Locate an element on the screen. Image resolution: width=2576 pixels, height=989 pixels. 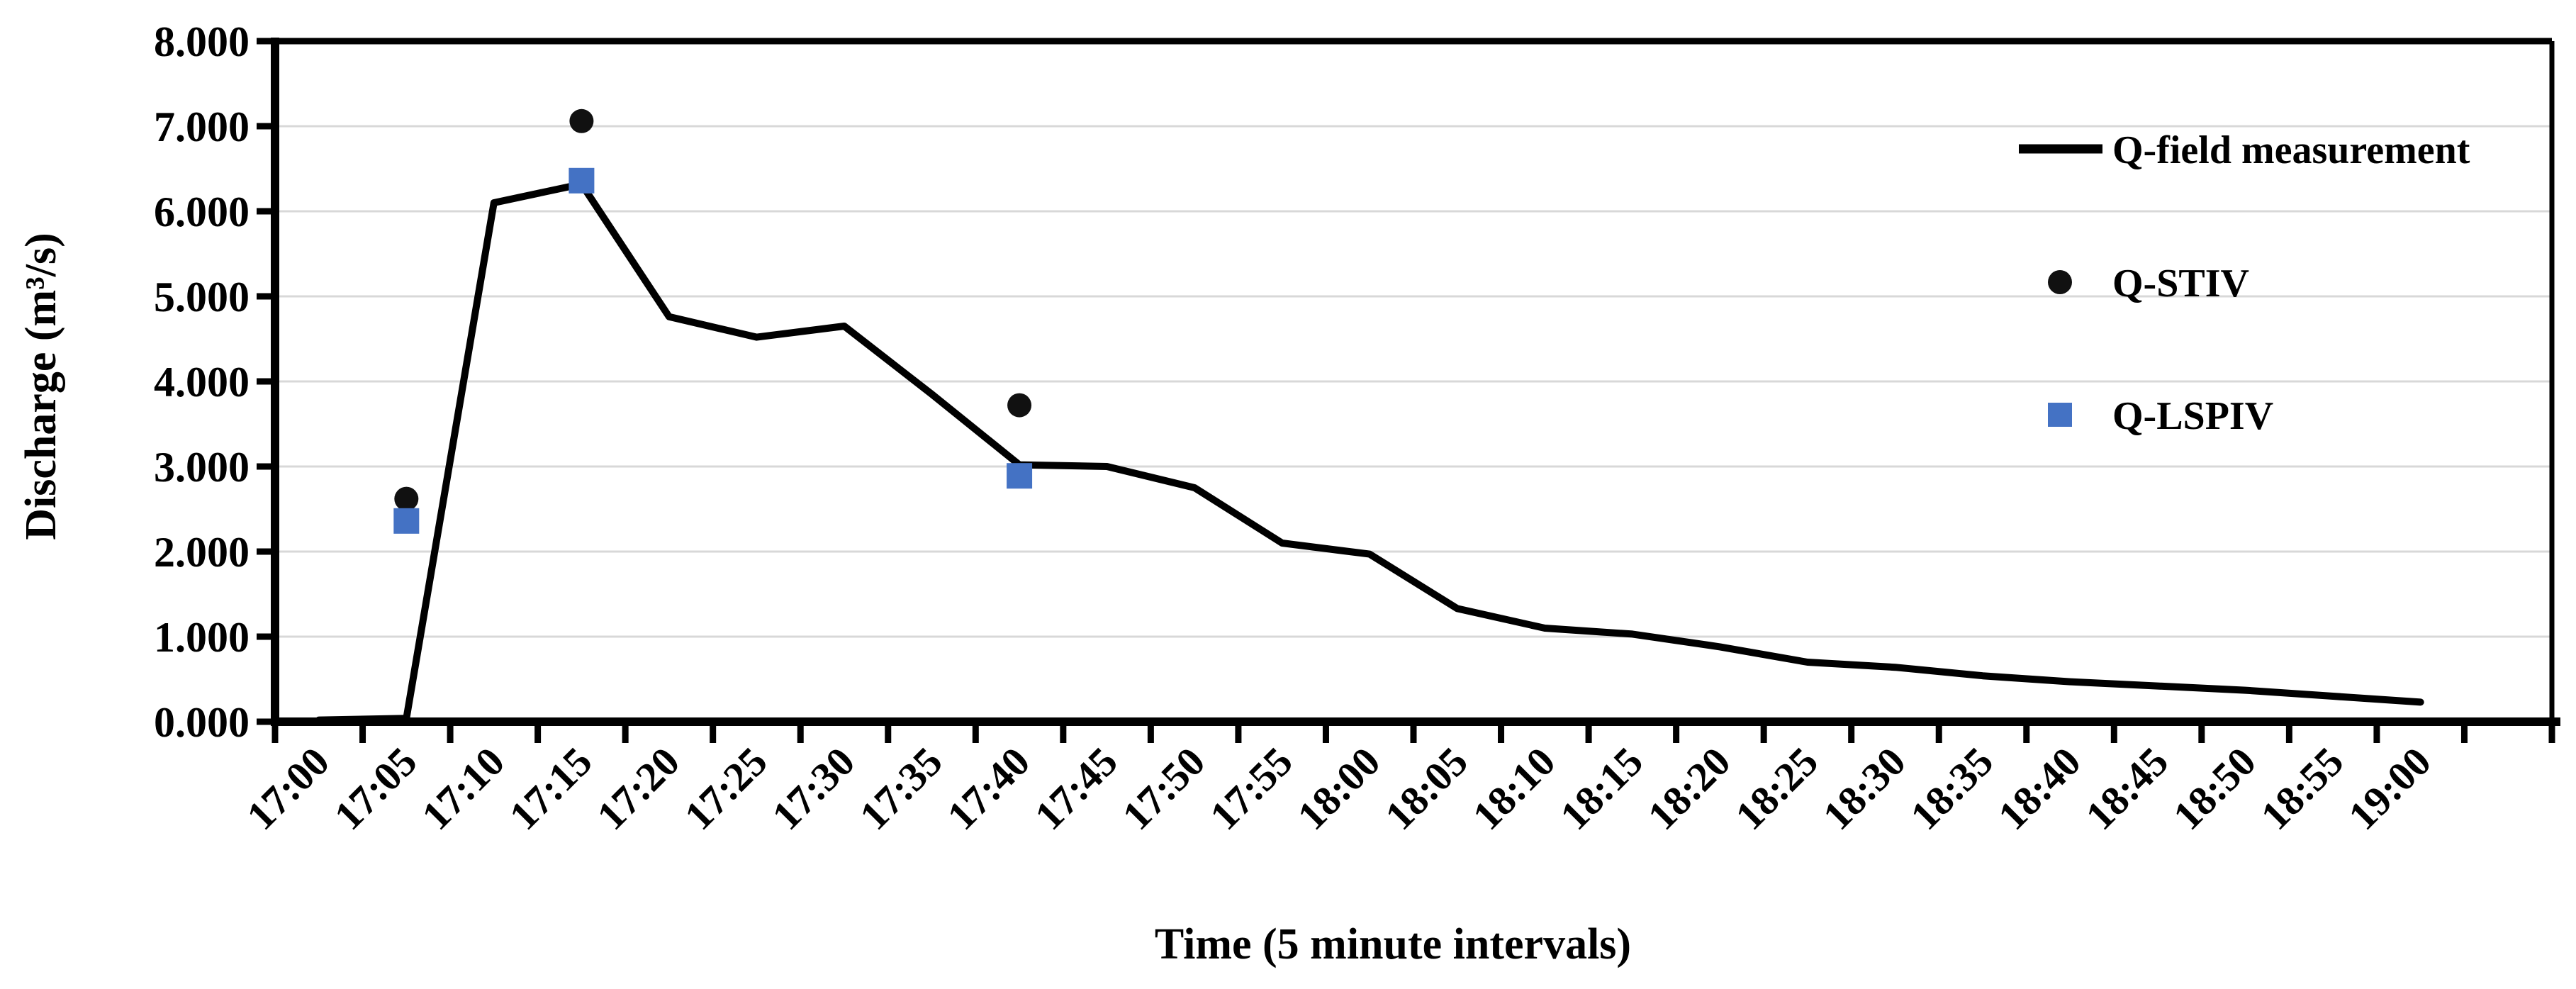
x-tick-label: 18:35 is located at coordinates (1953, 788).